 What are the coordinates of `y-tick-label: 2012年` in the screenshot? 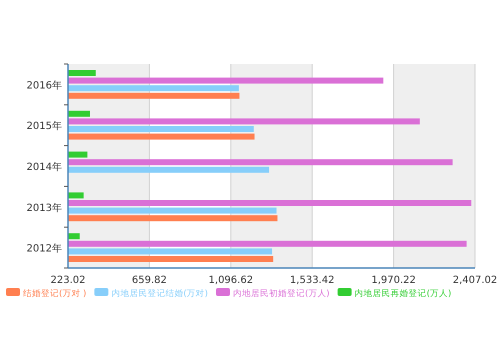 It's located at (44, 248).